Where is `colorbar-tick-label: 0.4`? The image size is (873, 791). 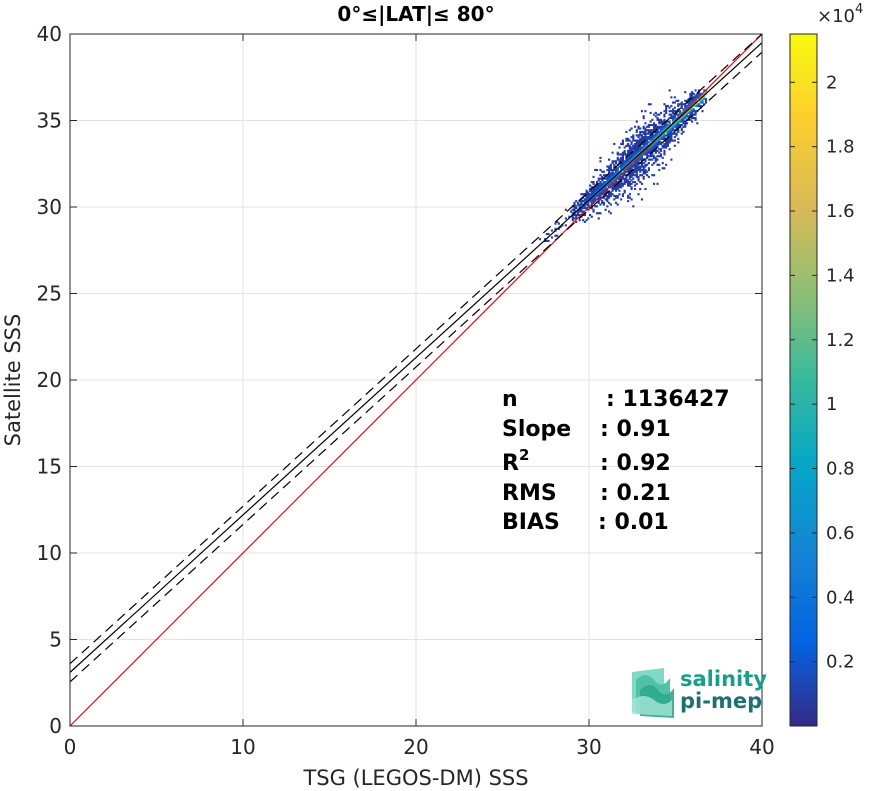
colorbar-tick-label: 0.4 is located at coordinates (840, 597).